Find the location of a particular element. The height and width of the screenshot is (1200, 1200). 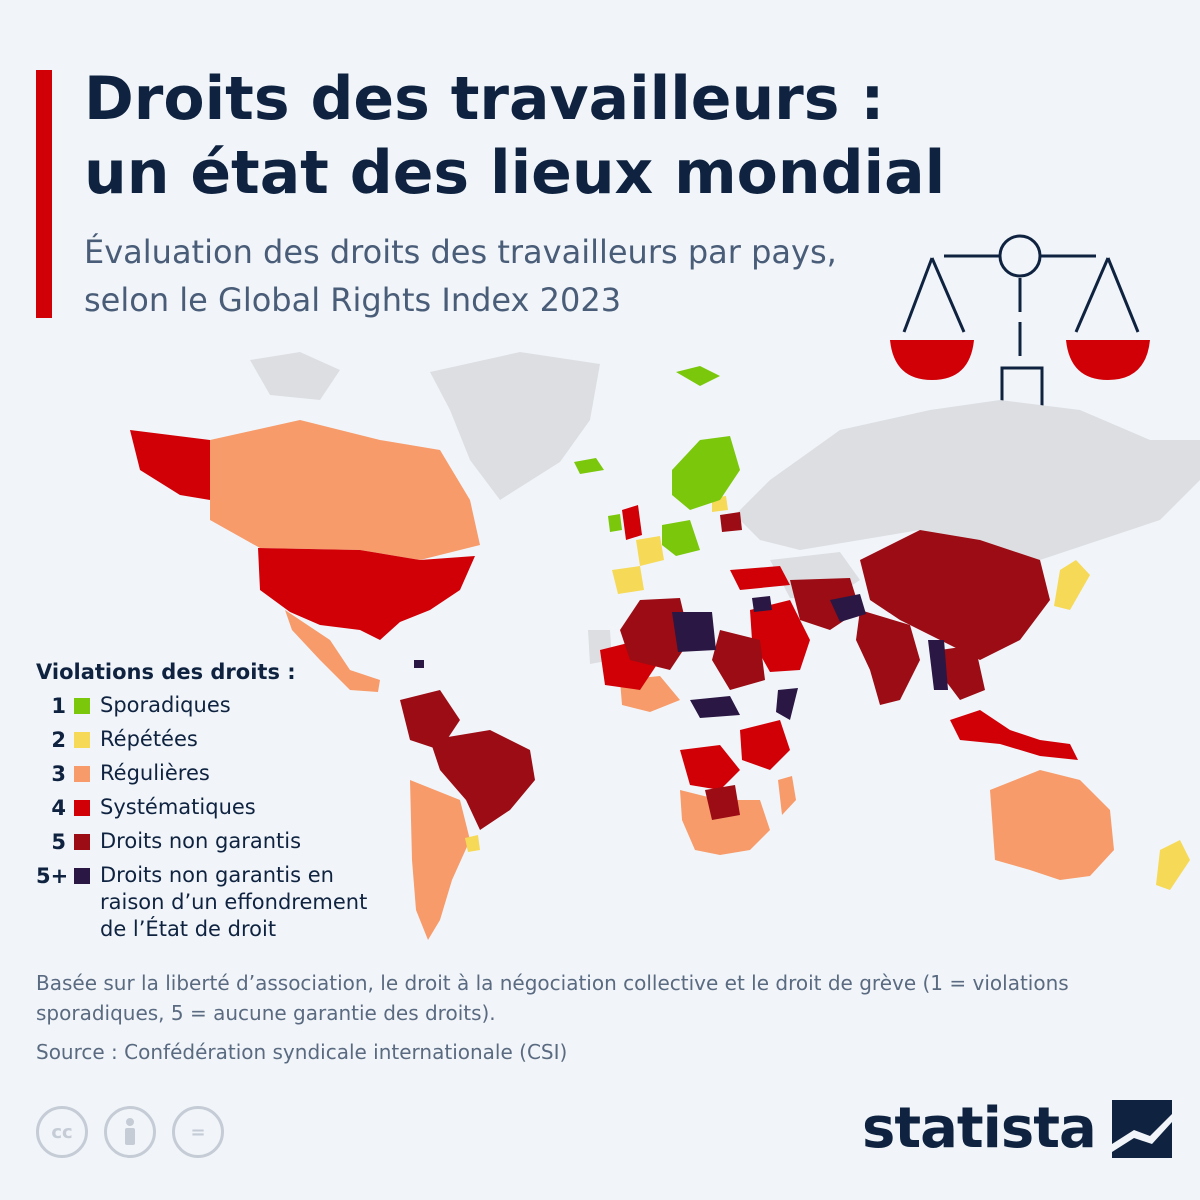

legend-swatch-systematic is located at coordinates (82, 808).